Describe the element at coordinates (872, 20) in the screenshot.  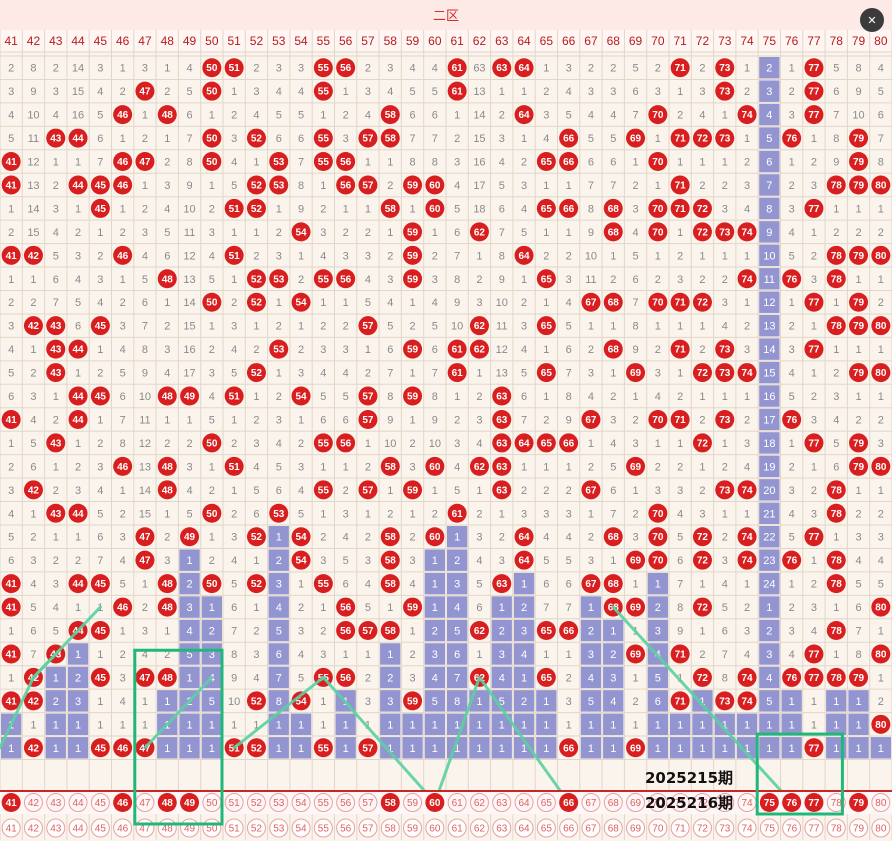
I see `close-button: ✕` at that location.